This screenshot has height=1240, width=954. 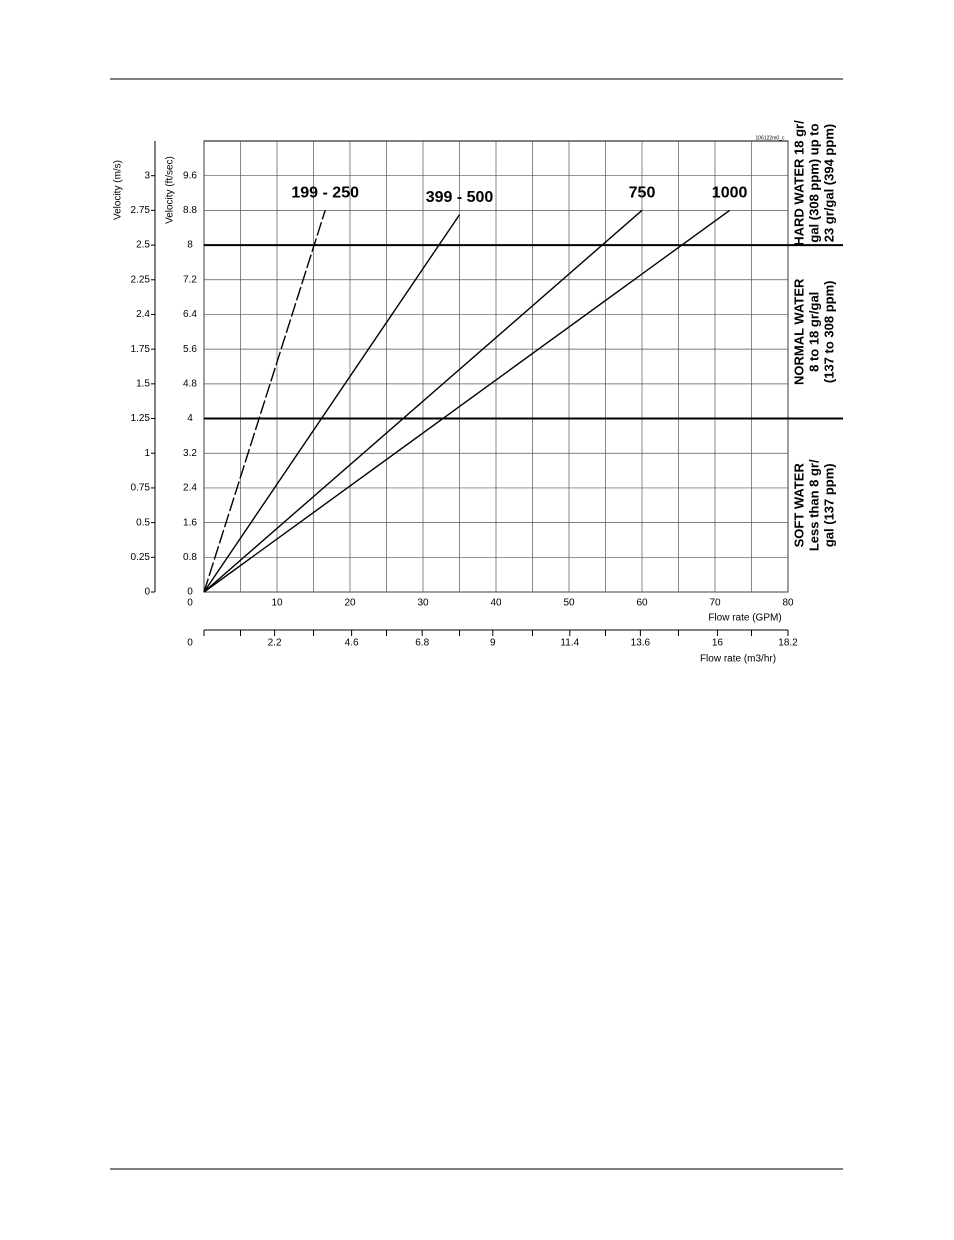 What do you see at coordinates (190, 314) in the screenshot?
I see `y-tick-label: 6.4` at bounding box center [190, 314].